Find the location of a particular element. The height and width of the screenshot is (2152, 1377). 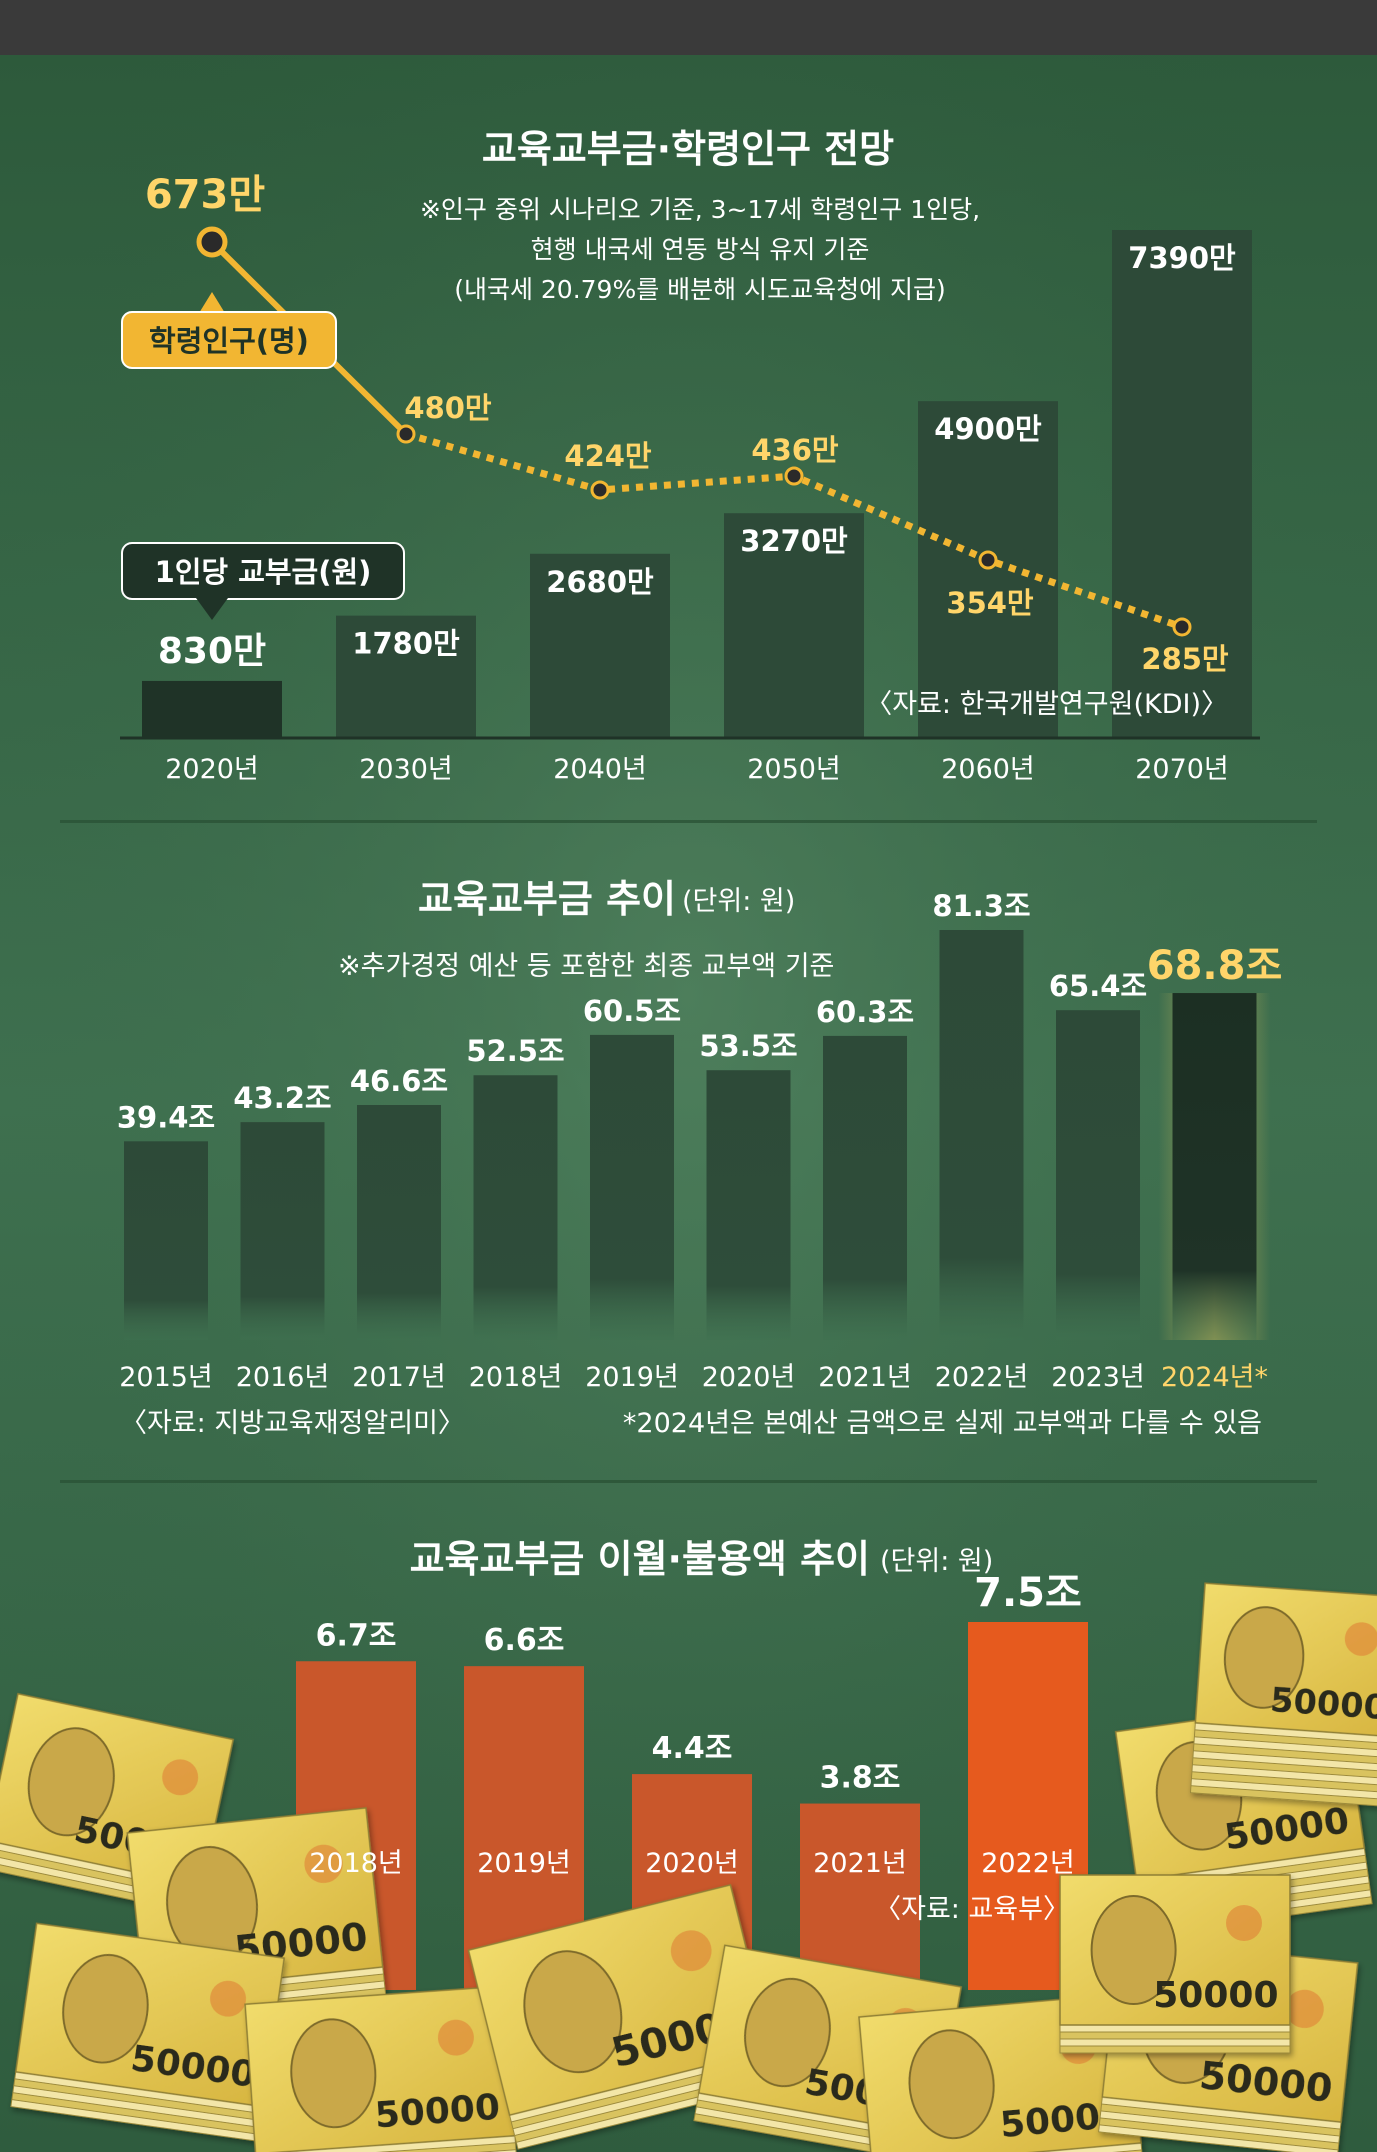

chart1-line-label: 424만 is located at coordinates (608, 456).